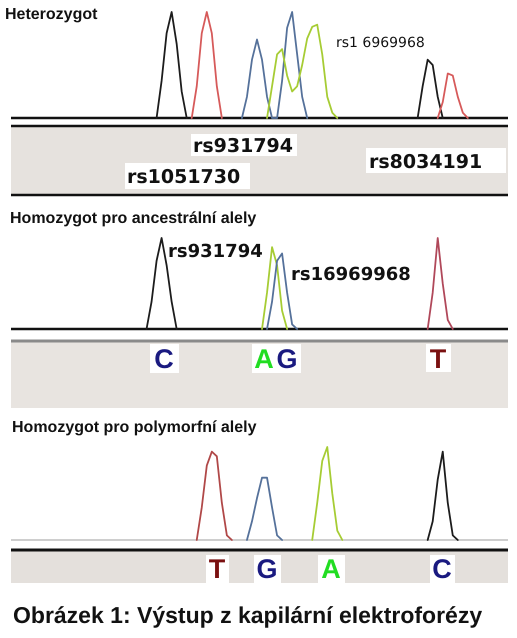 This screenshot has width=517, height=638. What do you see at coordinates (133, 218) in the screenshot?
I see `chart-title: Homozygot pro ancestrální alely` at bounding box center [133, 218].